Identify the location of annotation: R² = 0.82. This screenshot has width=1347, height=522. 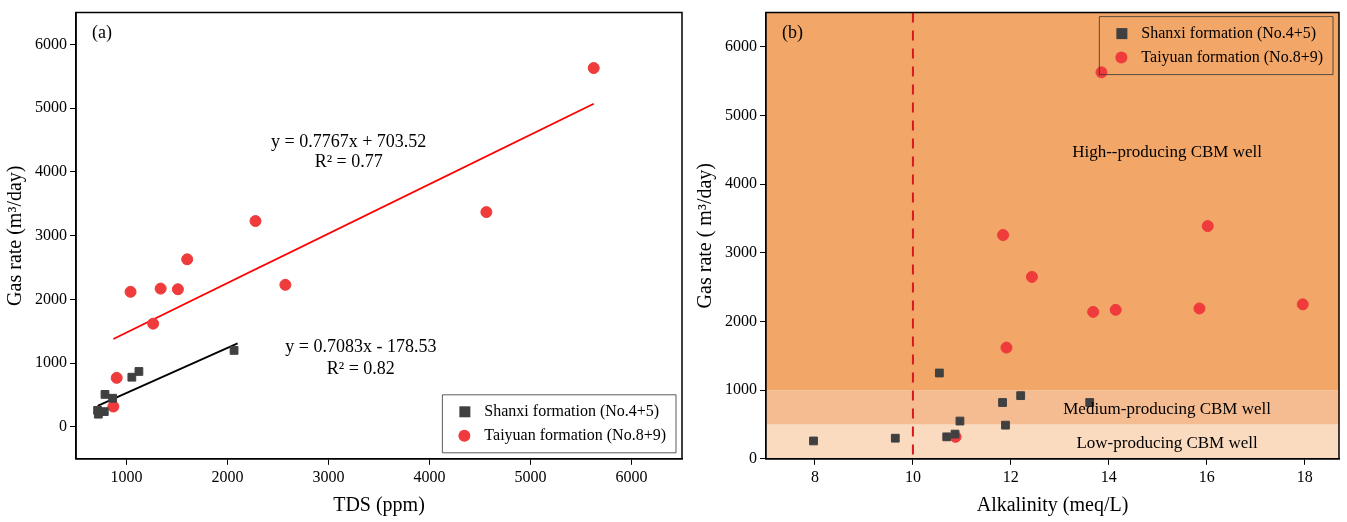
(360, 368).